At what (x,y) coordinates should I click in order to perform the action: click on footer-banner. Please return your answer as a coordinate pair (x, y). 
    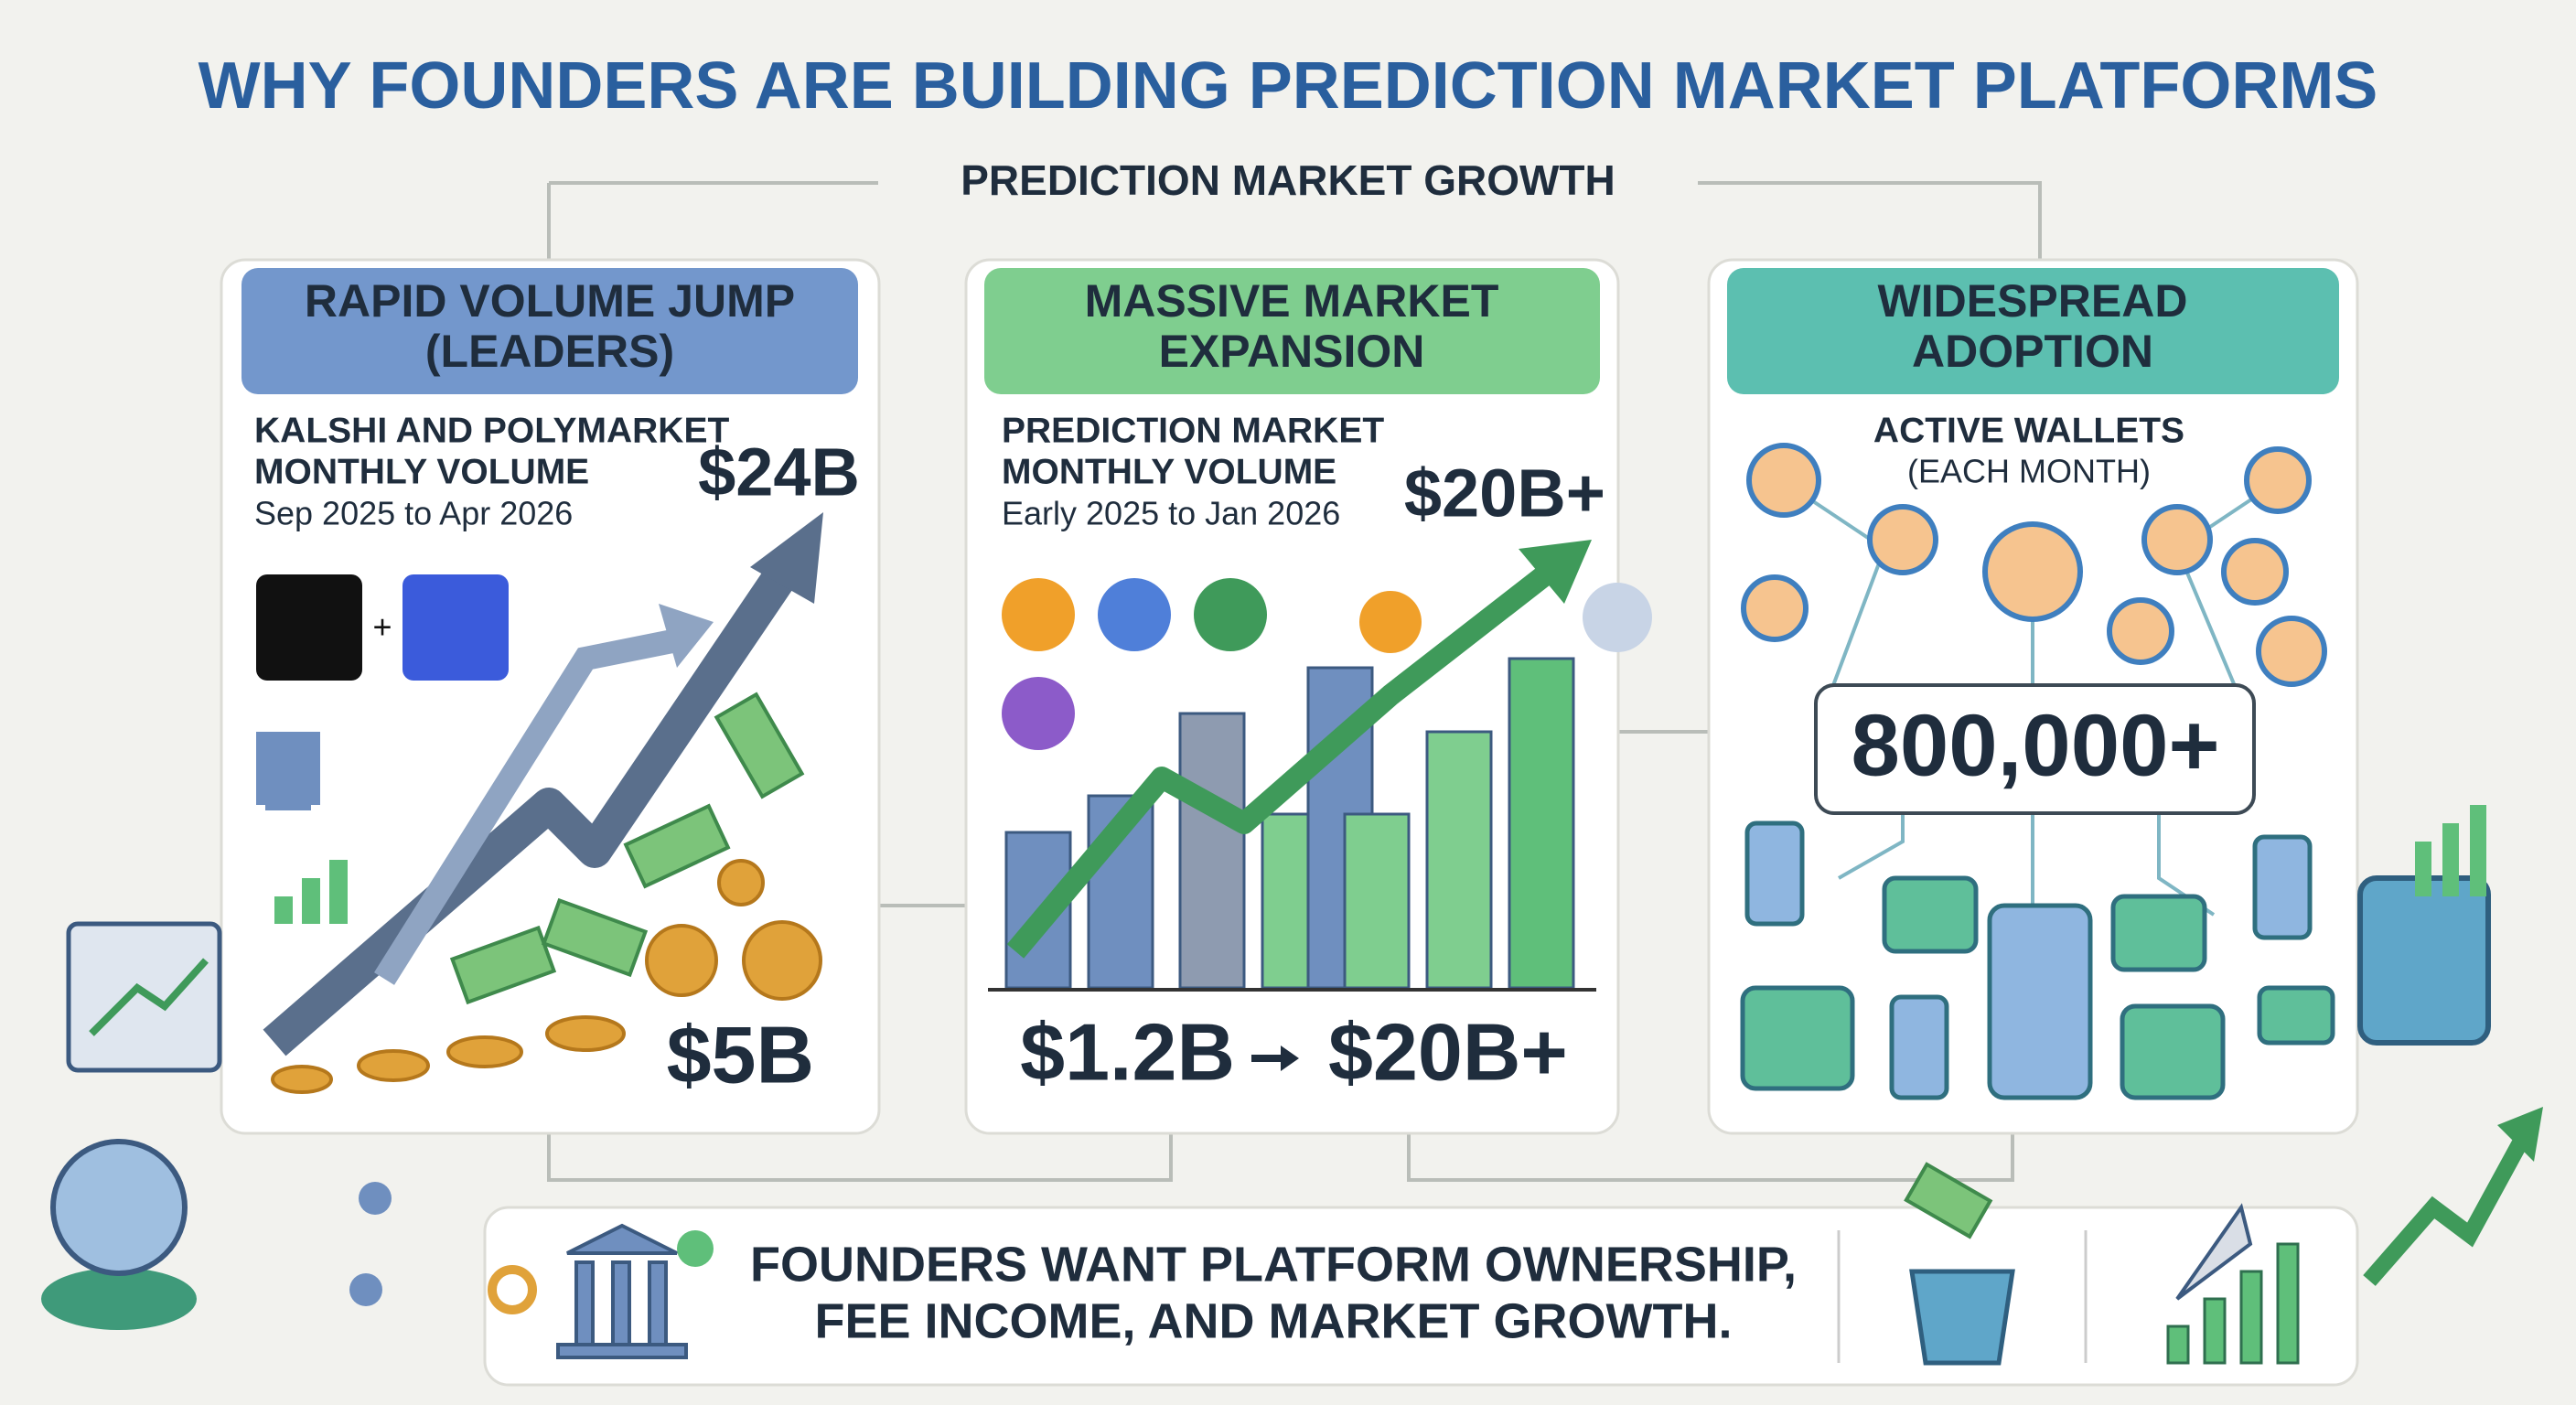
    Looking at the image, I should click on (1421, 1274).